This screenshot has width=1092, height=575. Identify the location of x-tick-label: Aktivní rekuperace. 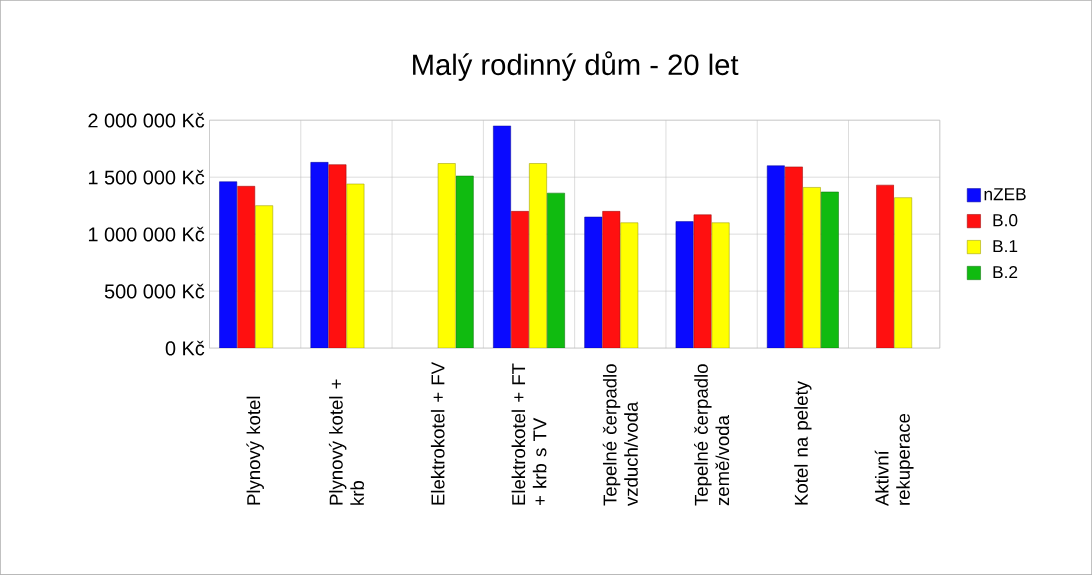
(894, 460).